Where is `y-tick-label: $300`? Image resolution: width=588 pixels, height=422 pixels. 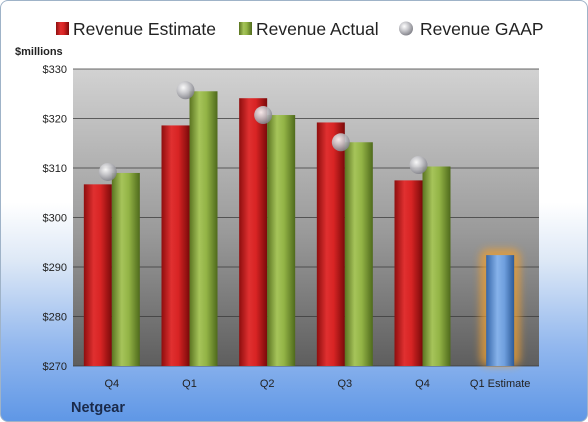
y-tick-label: $300 is located at coordinates (55, 219).